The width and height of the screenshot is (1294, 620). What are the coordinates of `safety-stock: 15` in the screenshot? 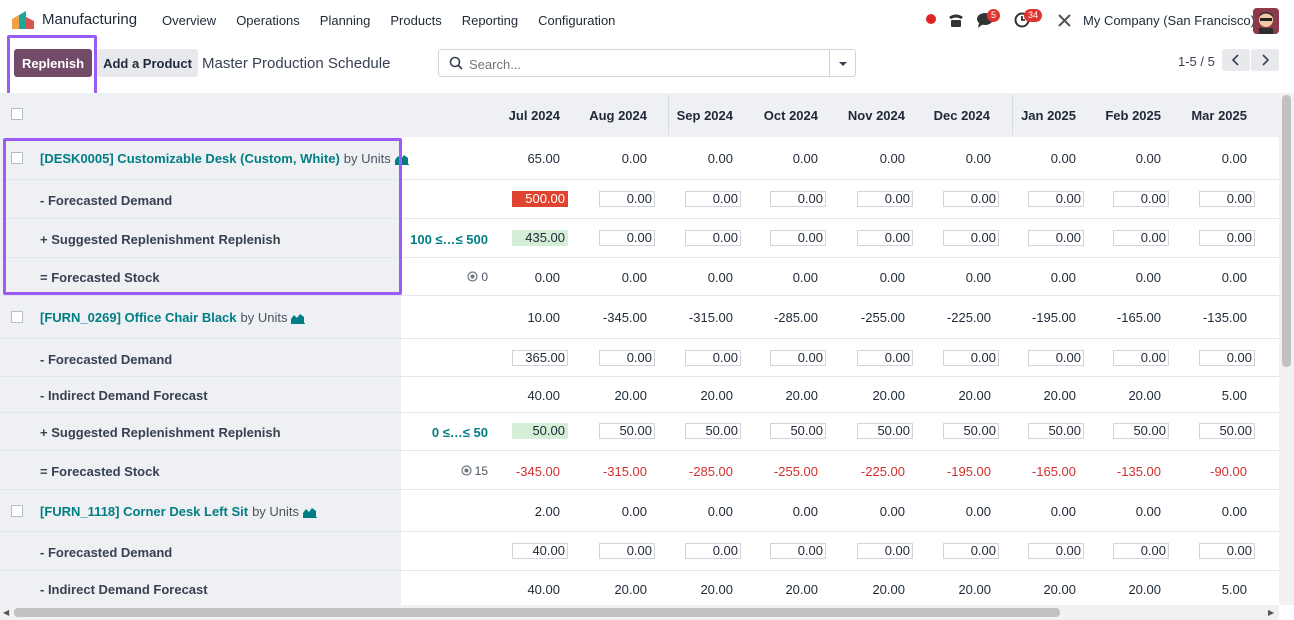 It's located at (443, 471).